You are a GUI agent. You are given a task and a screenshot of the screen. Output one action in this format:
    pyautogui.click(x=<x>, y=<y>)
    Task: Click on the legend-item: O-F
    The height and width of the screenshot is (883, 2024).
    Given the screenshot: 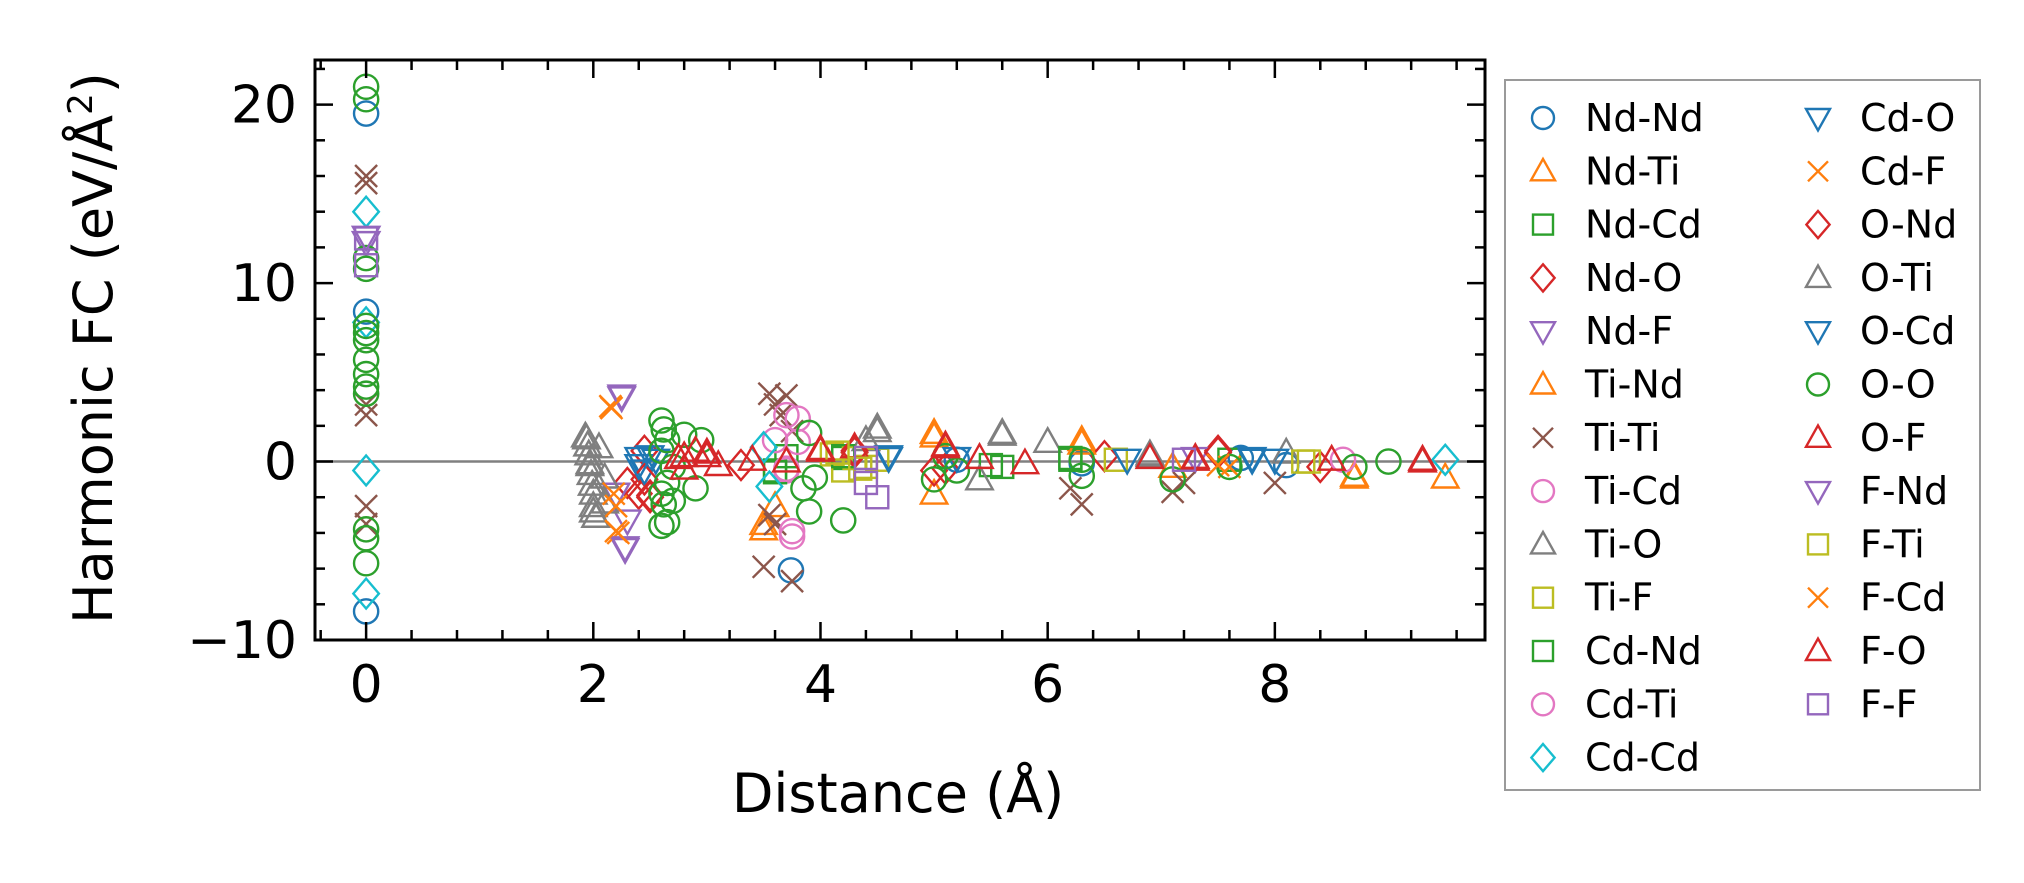 What is the action you would take?
    pyautogui.click(x=1865, y=438)
    